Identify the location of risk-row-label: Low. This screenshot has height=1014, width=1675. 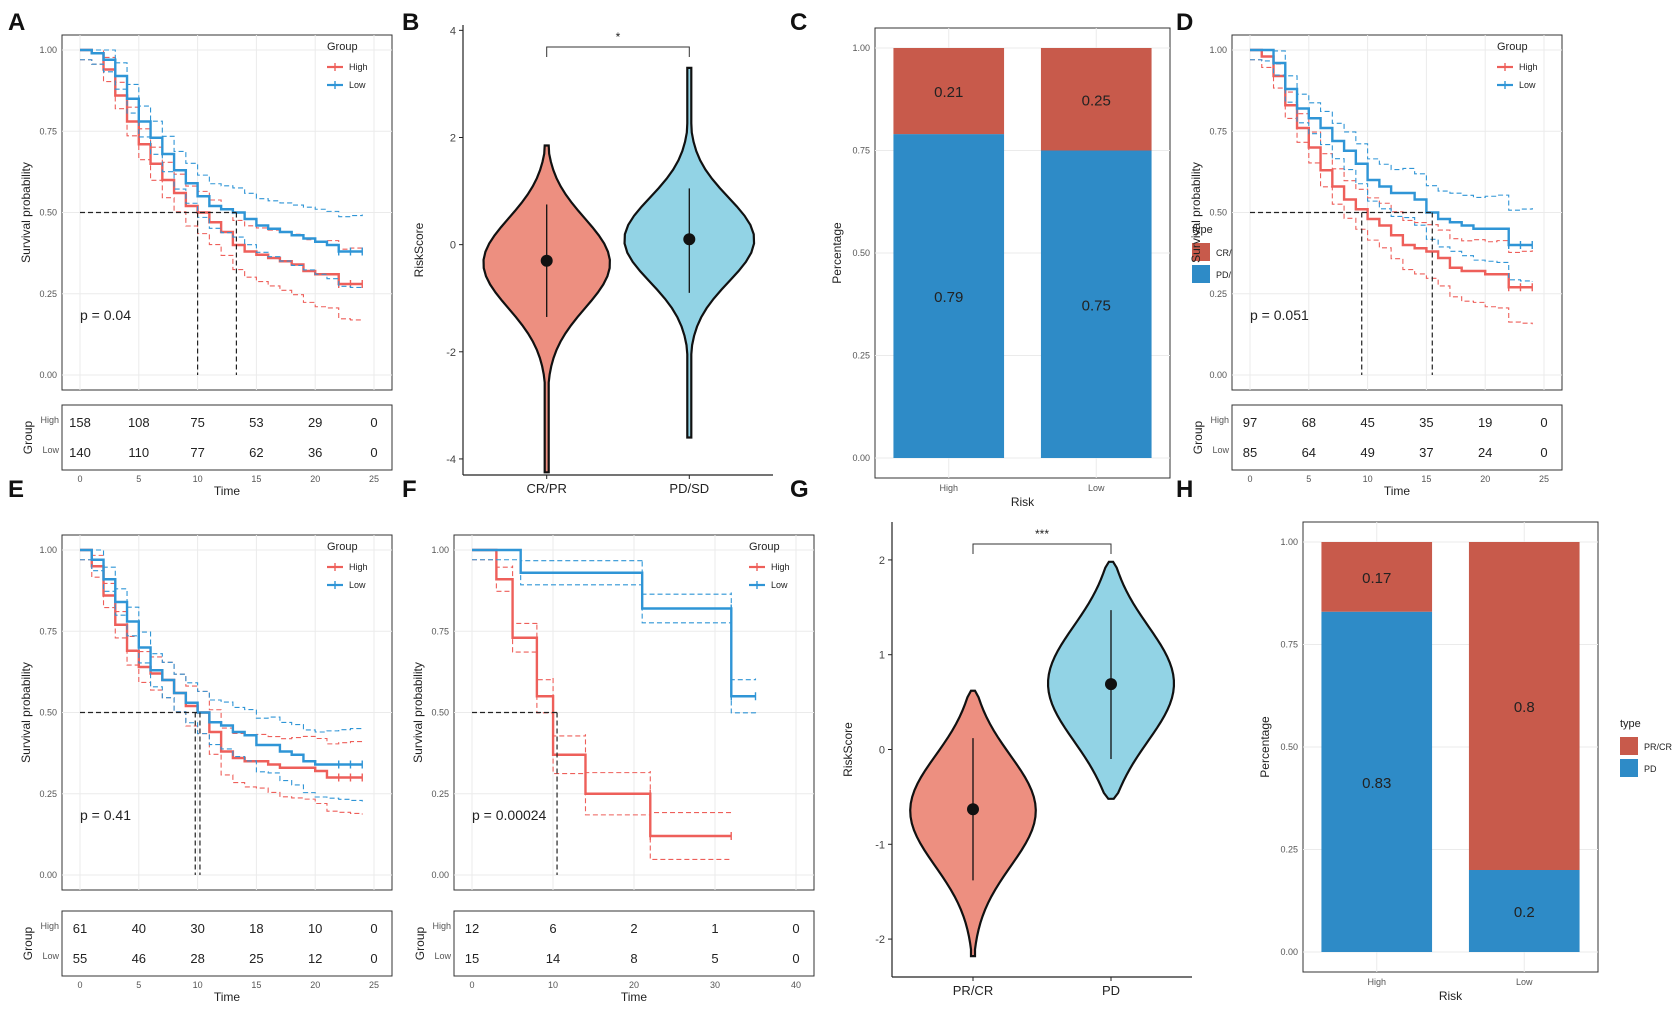
(50, 956).